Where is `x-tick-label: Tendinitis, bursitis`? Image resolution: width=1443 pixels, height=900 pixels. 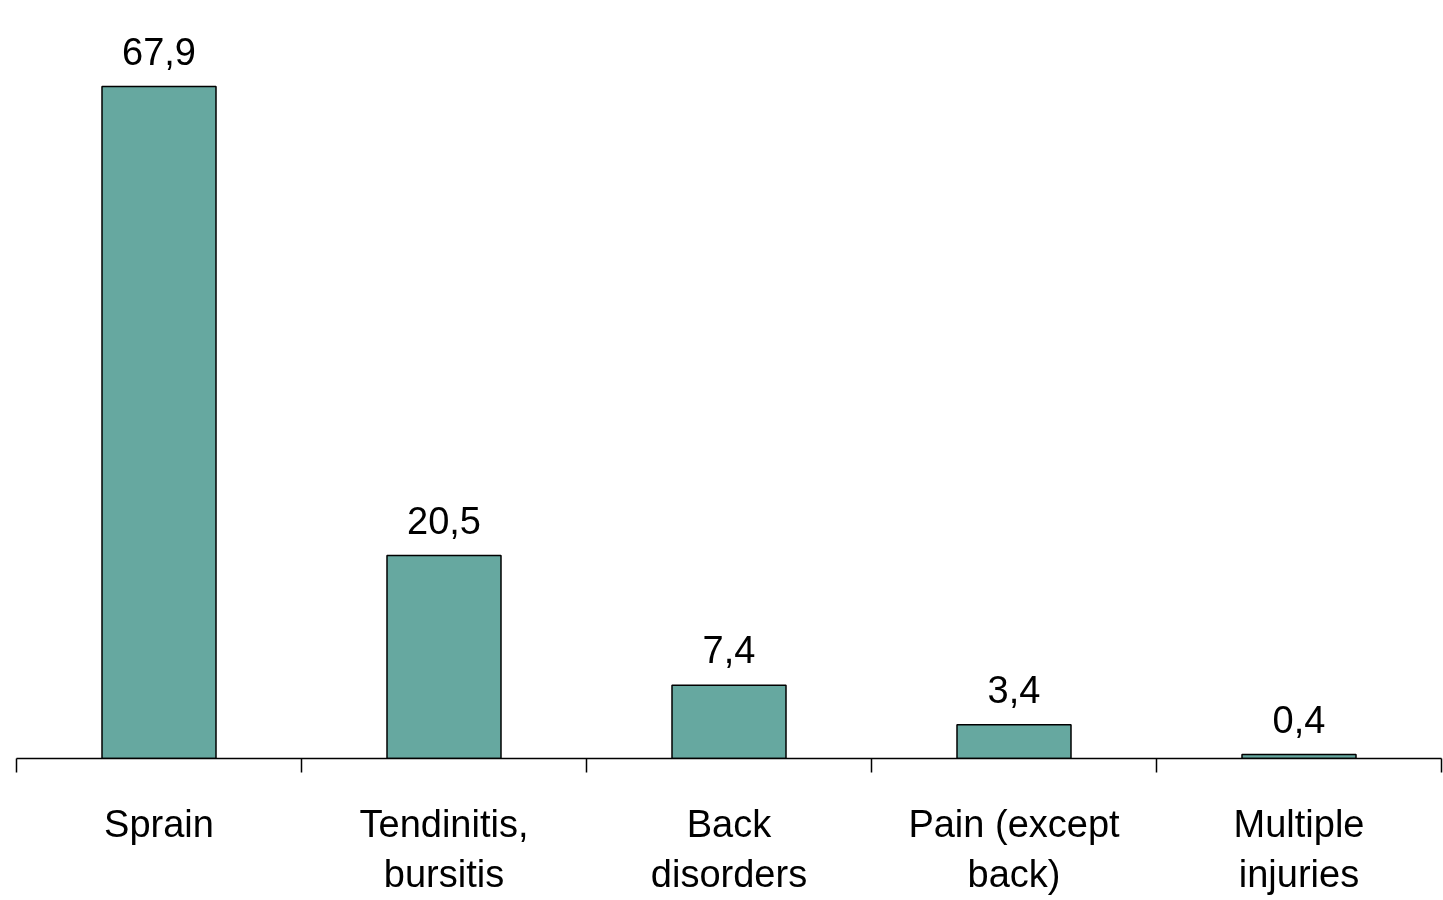 x-tick-label: Tendinitis, bursitis is located at coordinates (444, 848).